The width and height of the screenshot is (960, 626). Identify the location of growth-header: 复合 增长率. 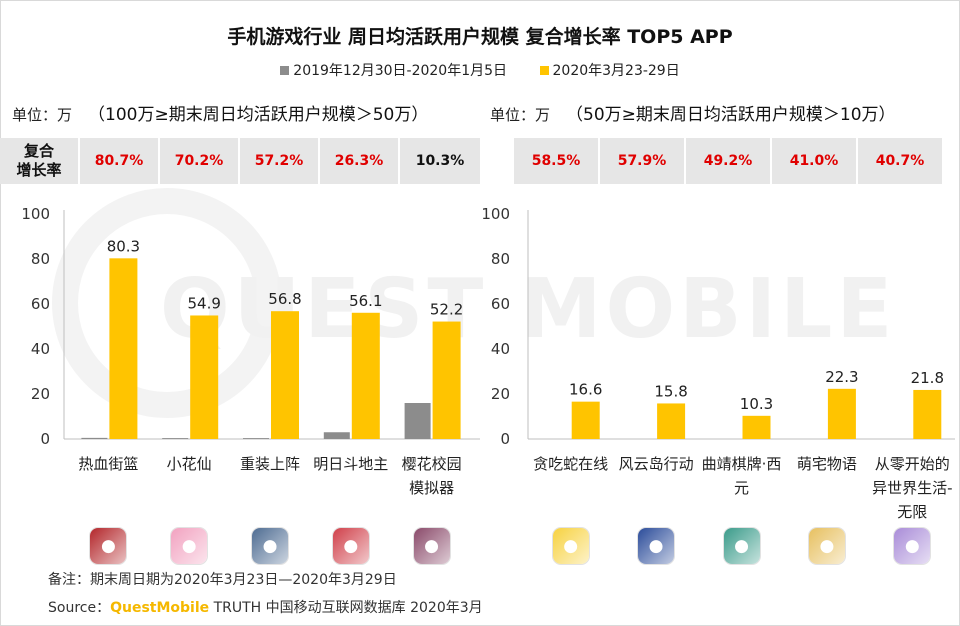
(40, 161).